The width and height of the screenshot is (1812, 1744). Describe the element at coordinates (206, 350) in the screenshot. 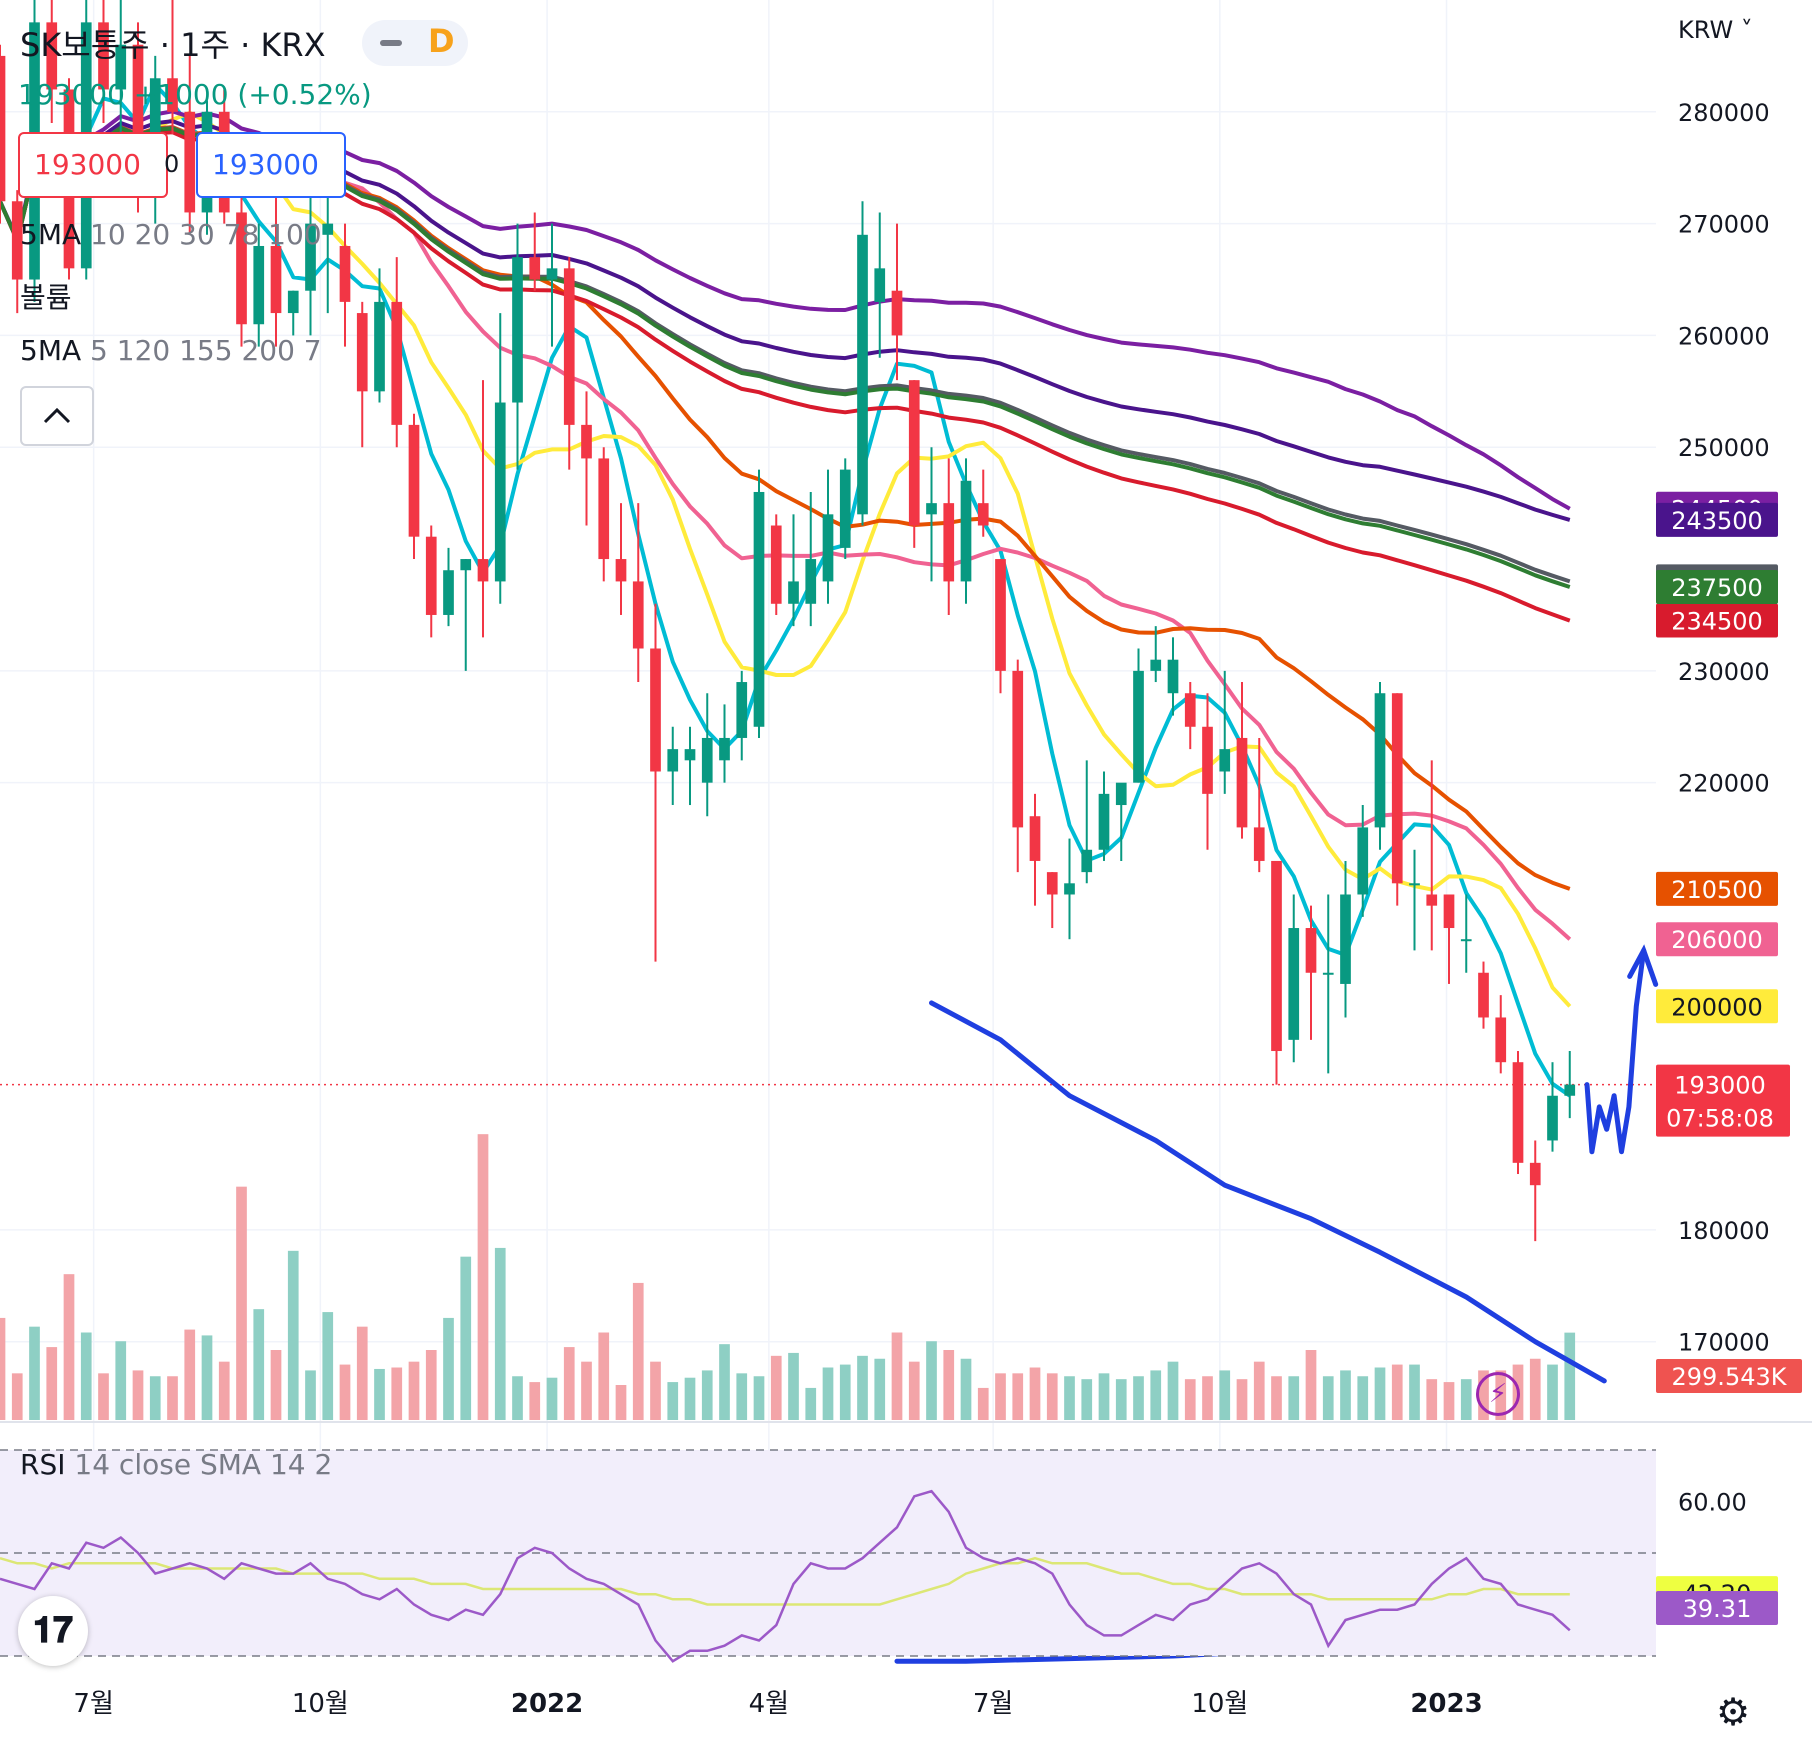

I see `indicator-params: 5 120 155 200 7` at that location.